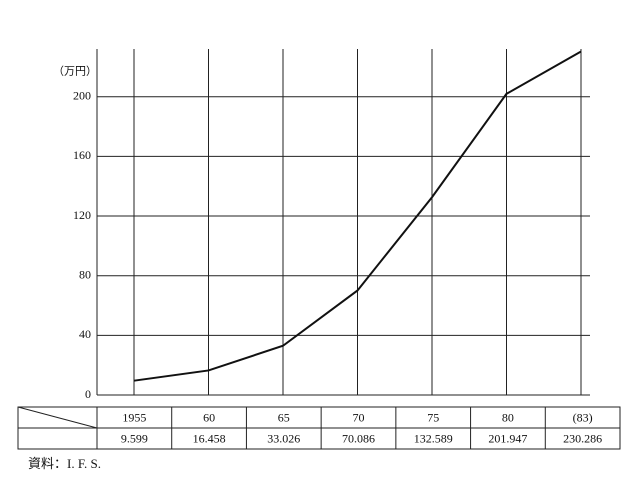  What do you see at coordinates (85, 274) in the screenshot?
I see `y-tick-label: 80` at bounding box center [85, 274].